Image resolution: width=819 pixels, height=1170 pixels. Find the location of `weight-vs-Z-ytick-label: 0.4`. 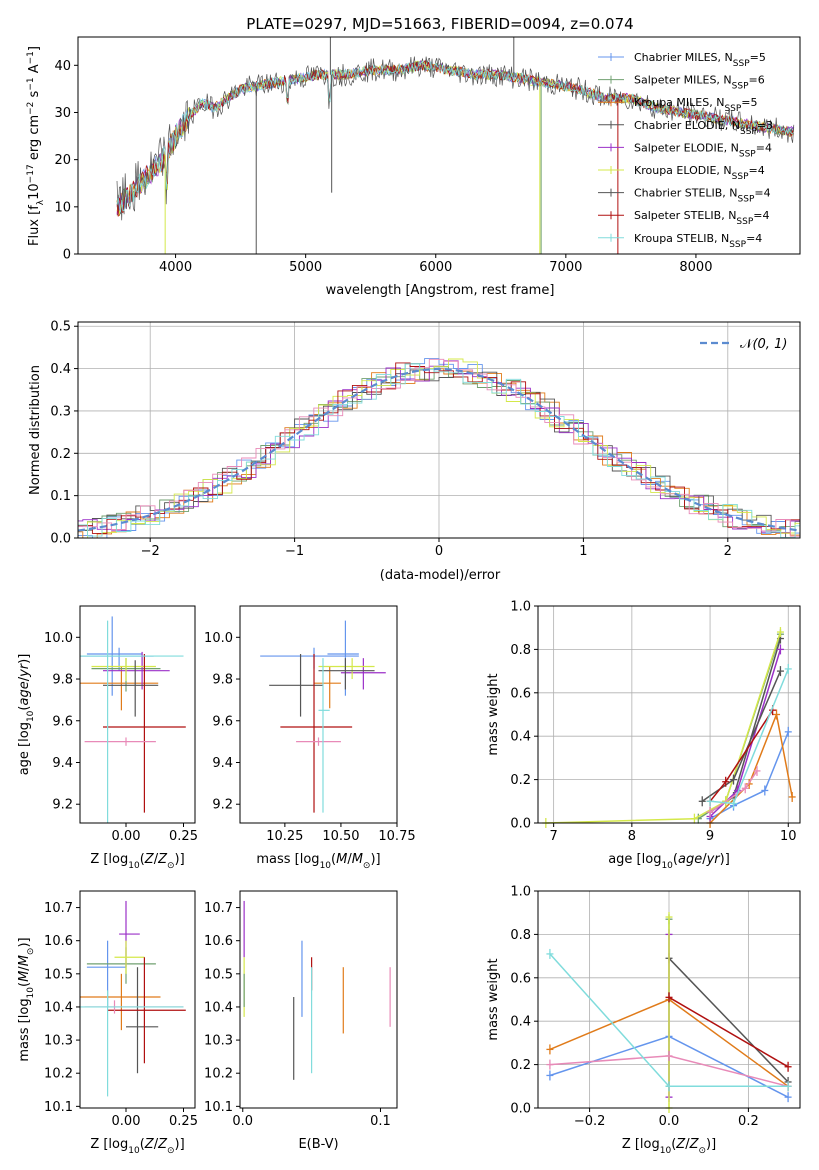

weight-vs-Z-ytick-label: 0.4 is located at coordinates (520, 1022).